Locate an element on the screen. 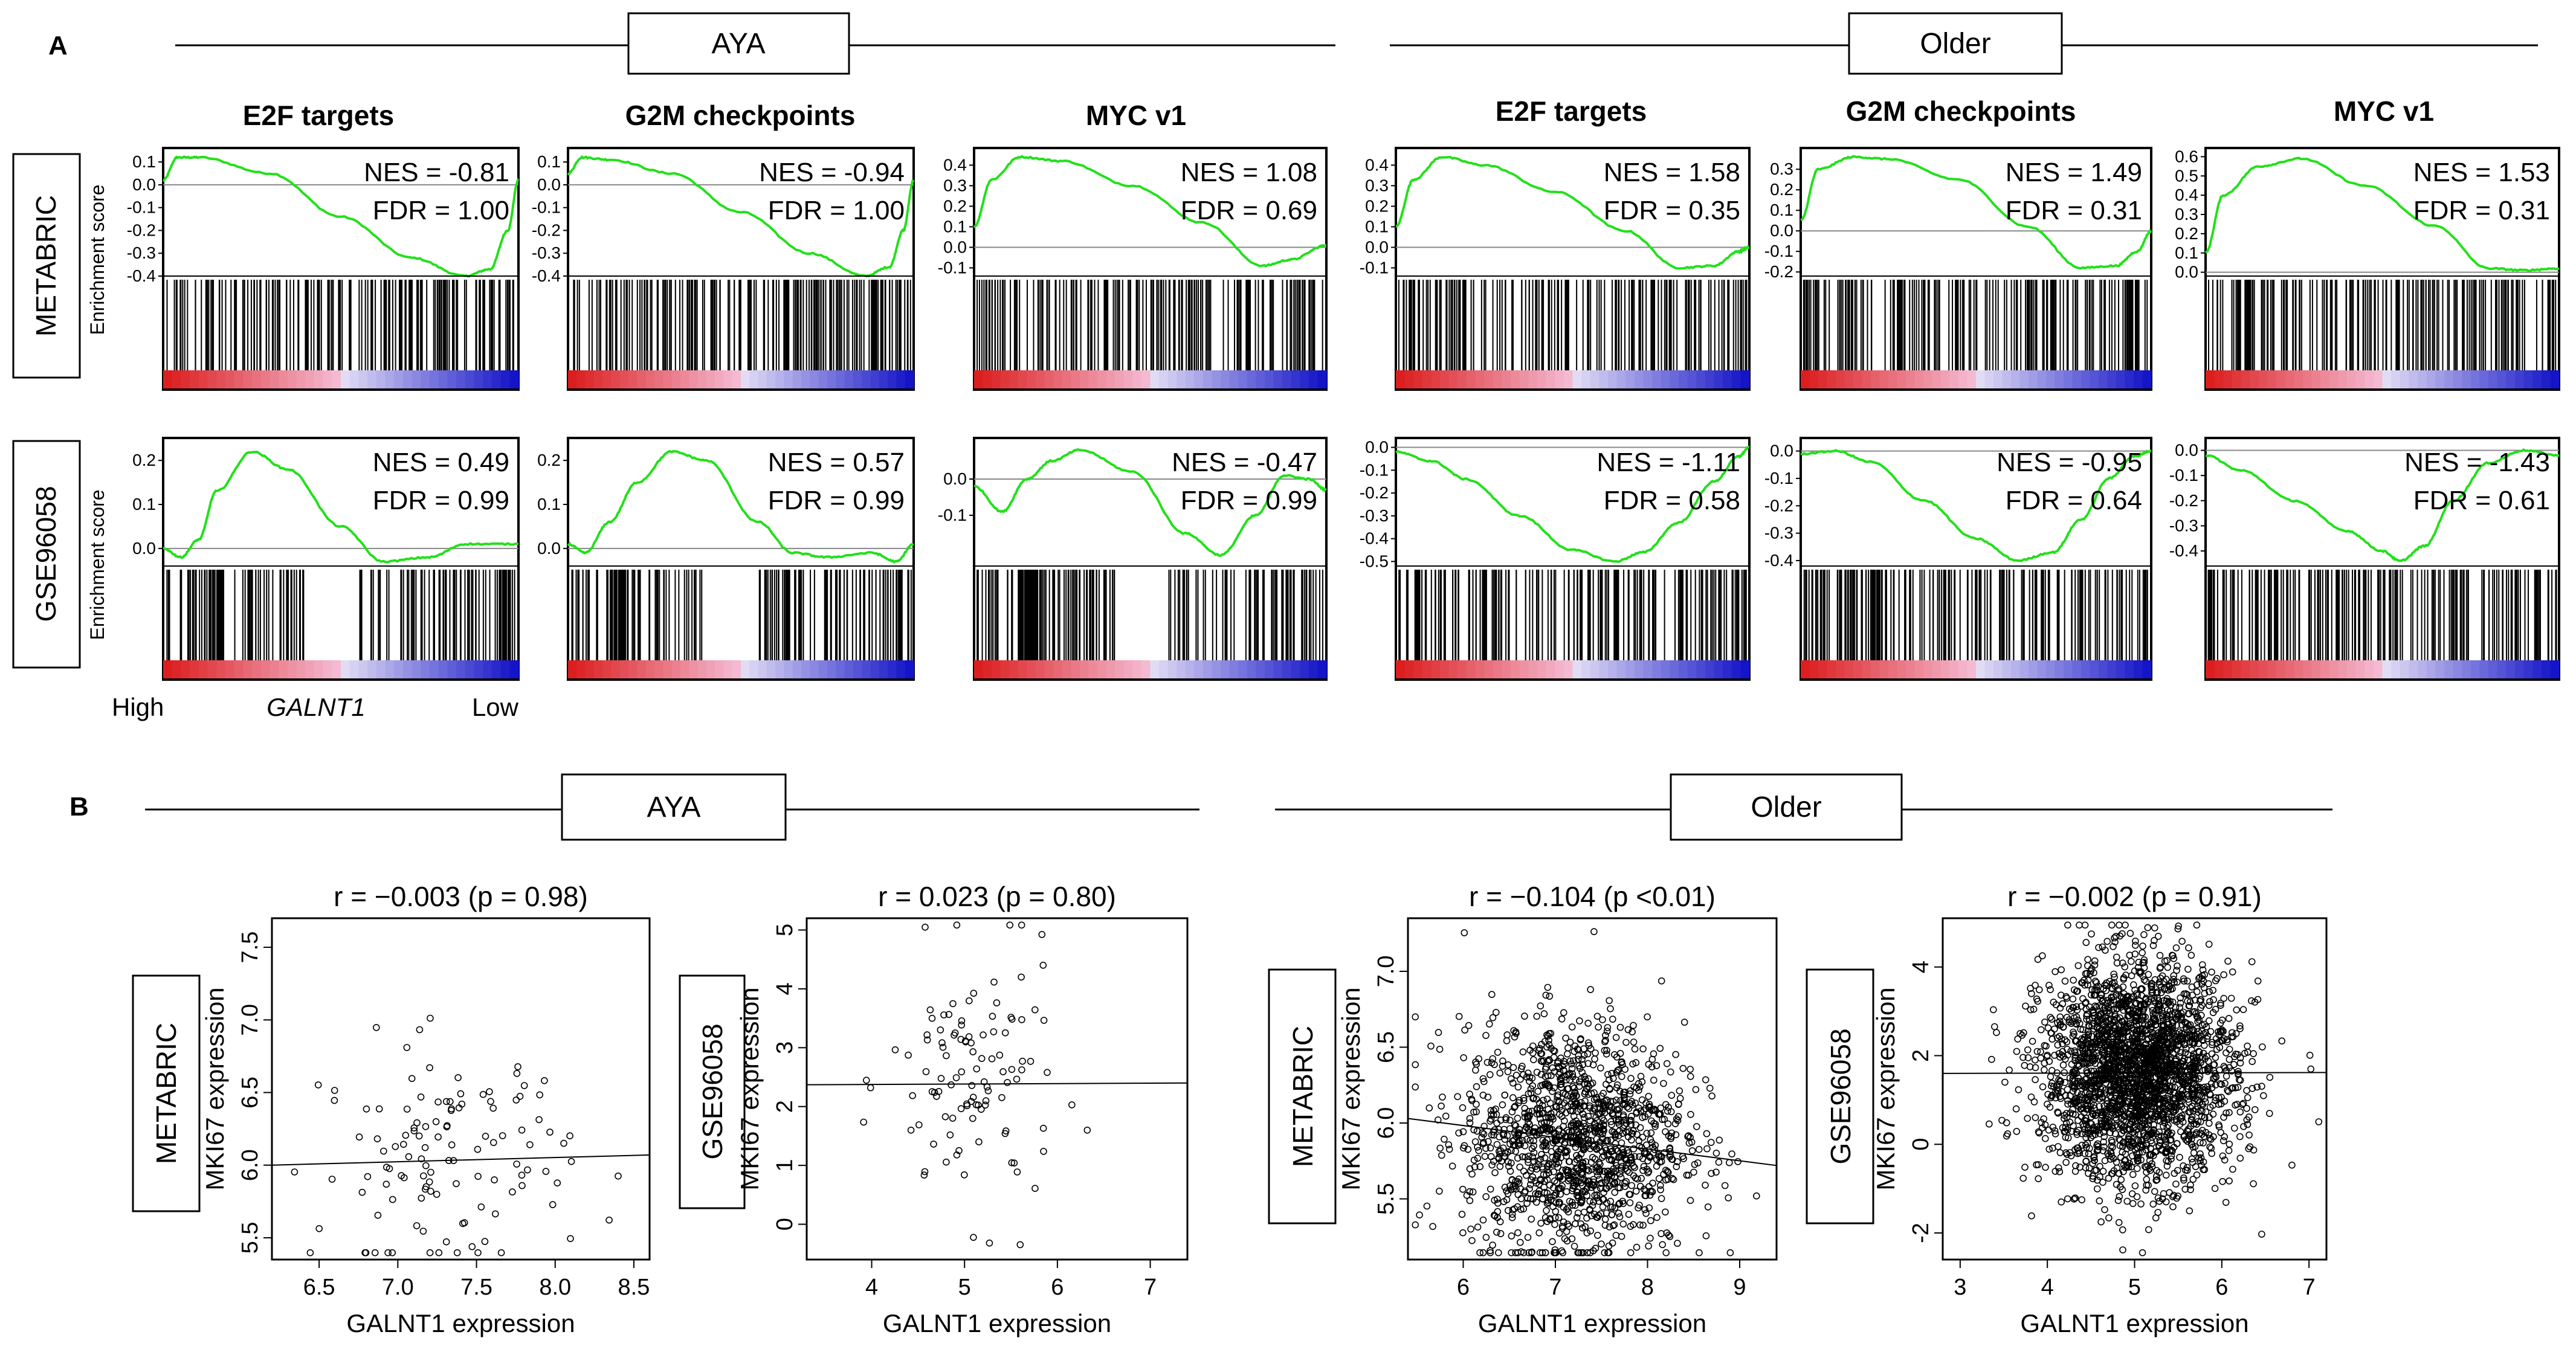 This screenshot has height=1355, width=2576. x-axis-label: GALNT1 expression is located at coordinates (1592, 1323).